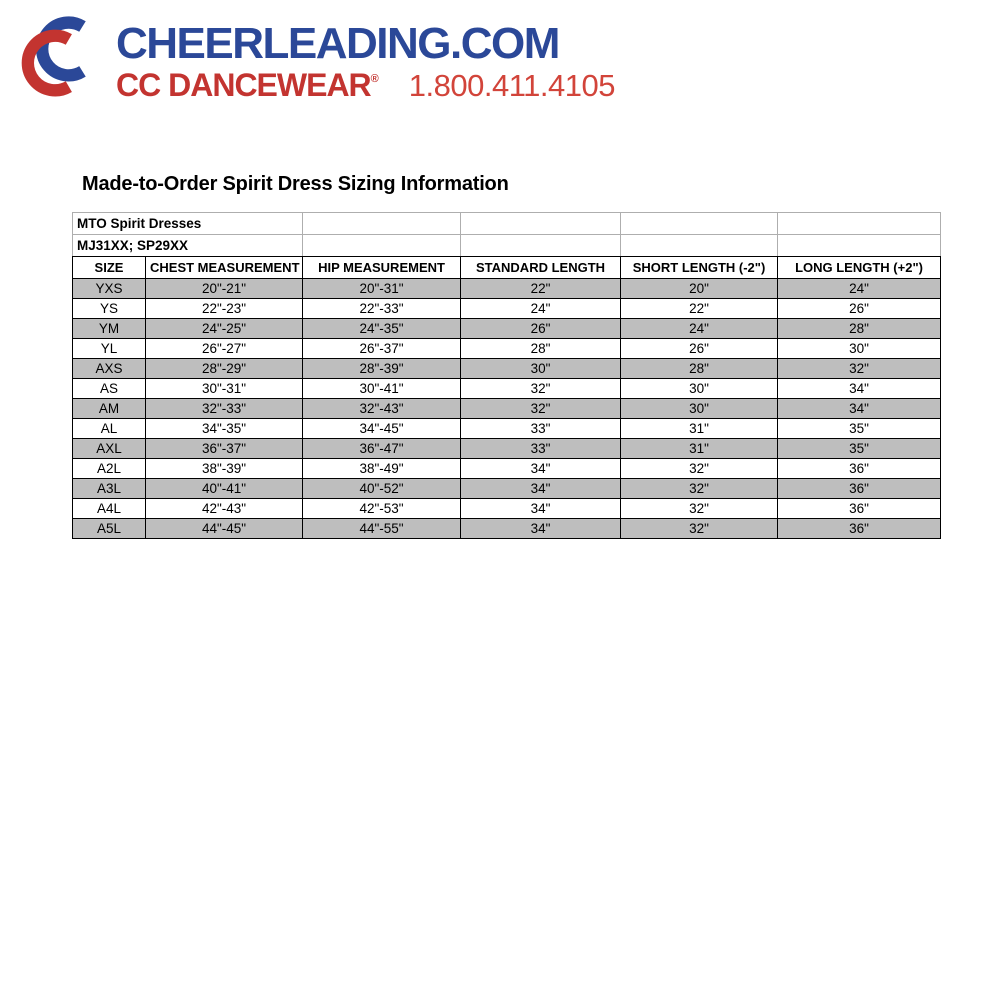 The image size is (1000, 1000). Describe the element at coordinates (382, 408) in the screenshot. I see `hip-measurement-cell: 32"-43"` at that location.